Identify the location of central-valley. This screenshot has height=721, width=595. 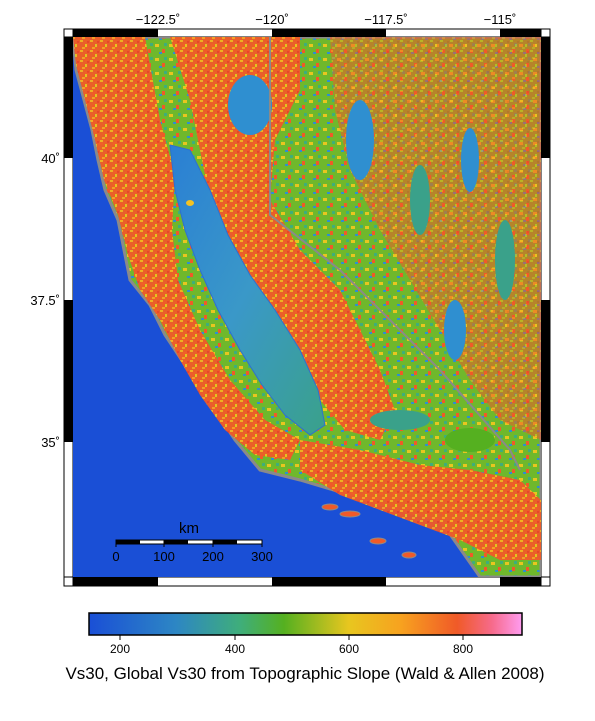
(247, 290).